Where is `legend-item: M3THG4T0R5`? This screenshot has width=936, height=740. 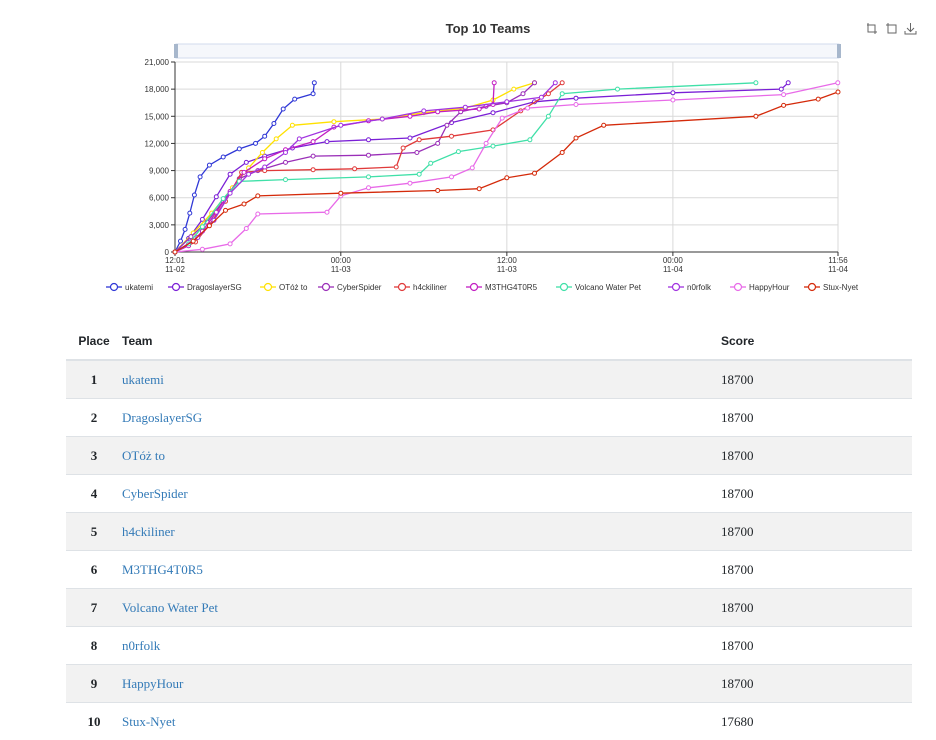
legend-item: M3THG4T0R5 is located at coordinates (502, 287).